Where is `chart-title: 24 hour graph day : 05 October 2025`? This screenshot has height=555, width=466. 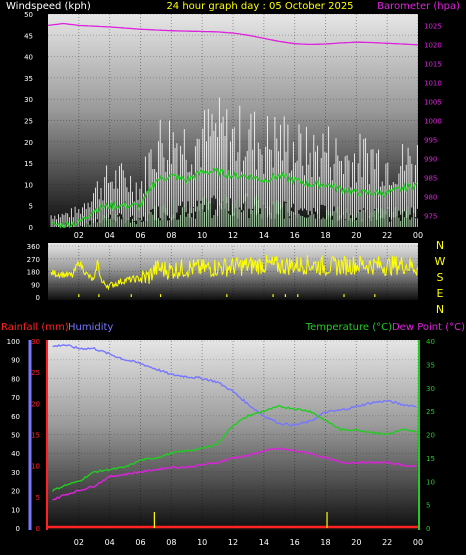 chart-title: 24 hour graph day : 05 October 2025 is located at coordinates (259, 6).